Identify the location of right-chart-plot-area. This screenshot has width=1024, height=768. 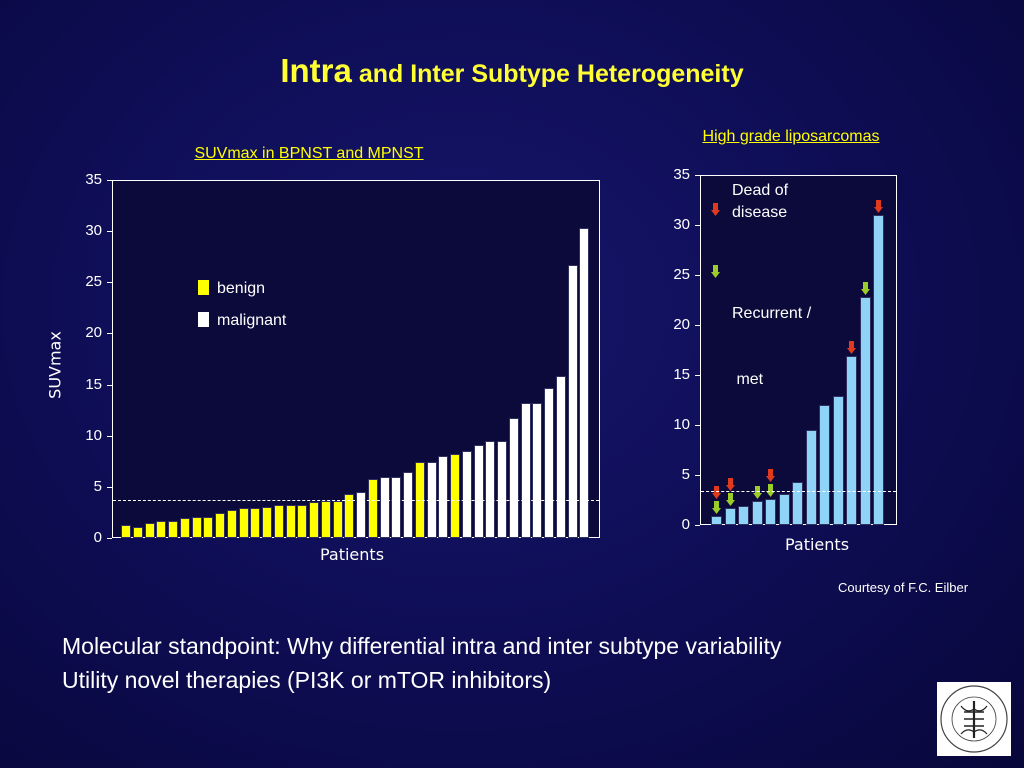
(798, 350).